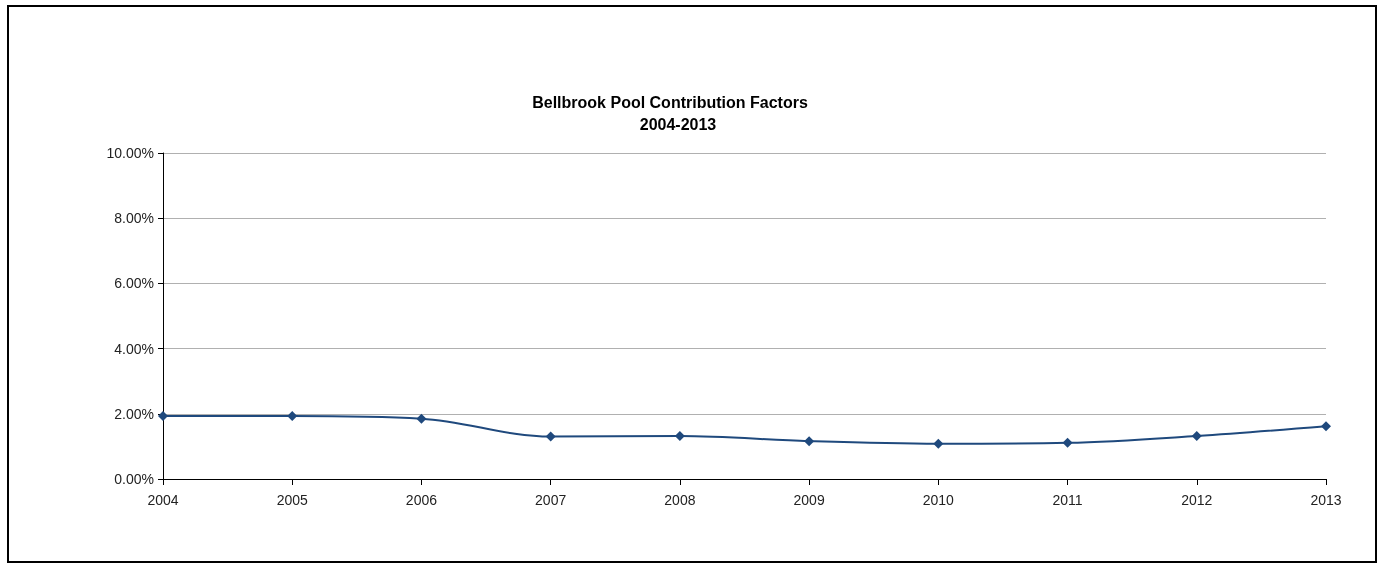 The width and height of the screenshot is (1382, 565). What do you see at coordinates (1326, 500) in the screenshot?
I see `x-tick-label: 2013` at bounding box center [1326, 500].